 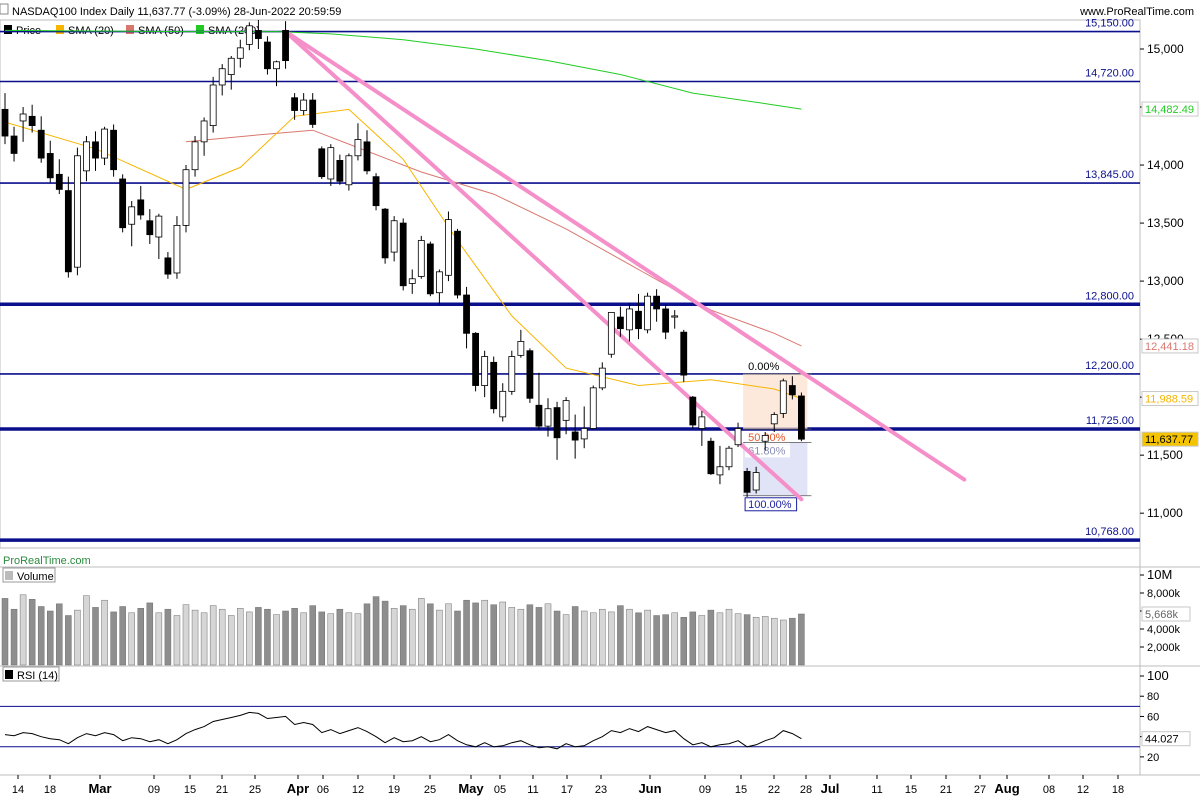 I want to click on volume-swatch-icon, so click(x=9, y=575).